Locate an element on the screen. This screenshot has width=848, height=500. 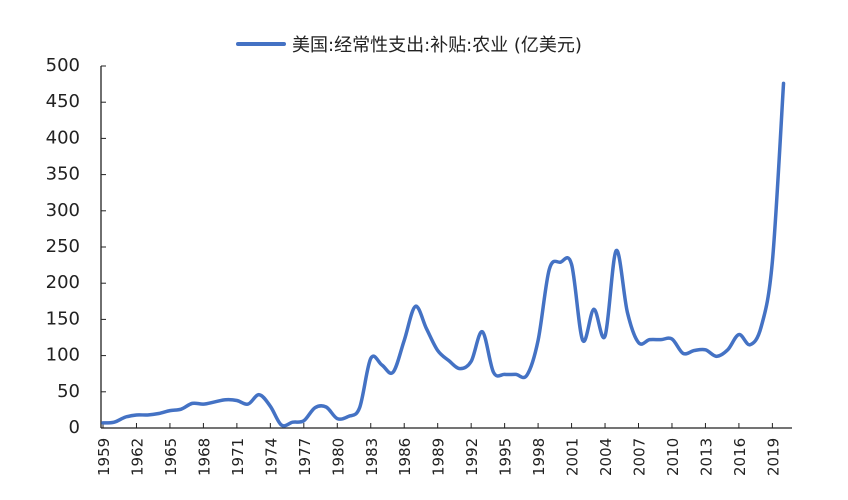
legend-label: 美国:经常性支出:补贴:农业 (亿美元) is located at coordinates (437, 45).